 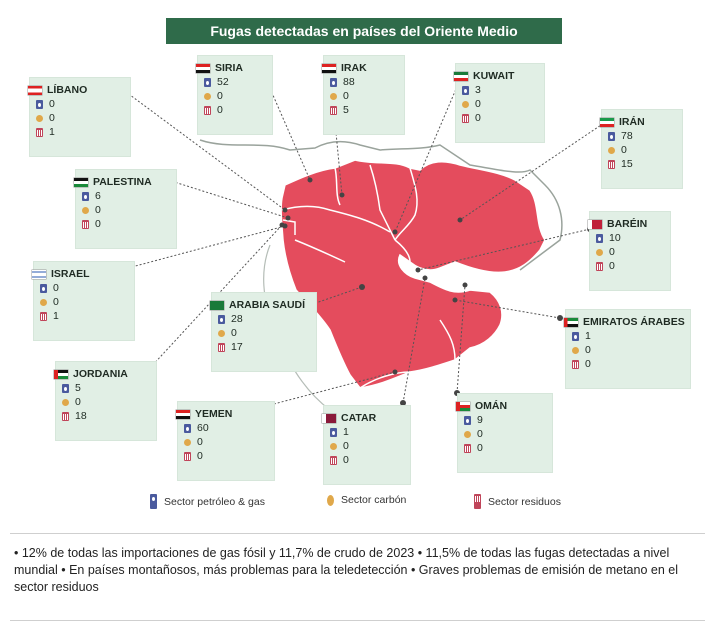 What do you see at coordinates (634, 322) in the screenshot?
I see `country-name: EMIRATOS ÁRABES` at bounding box center [634, 322].